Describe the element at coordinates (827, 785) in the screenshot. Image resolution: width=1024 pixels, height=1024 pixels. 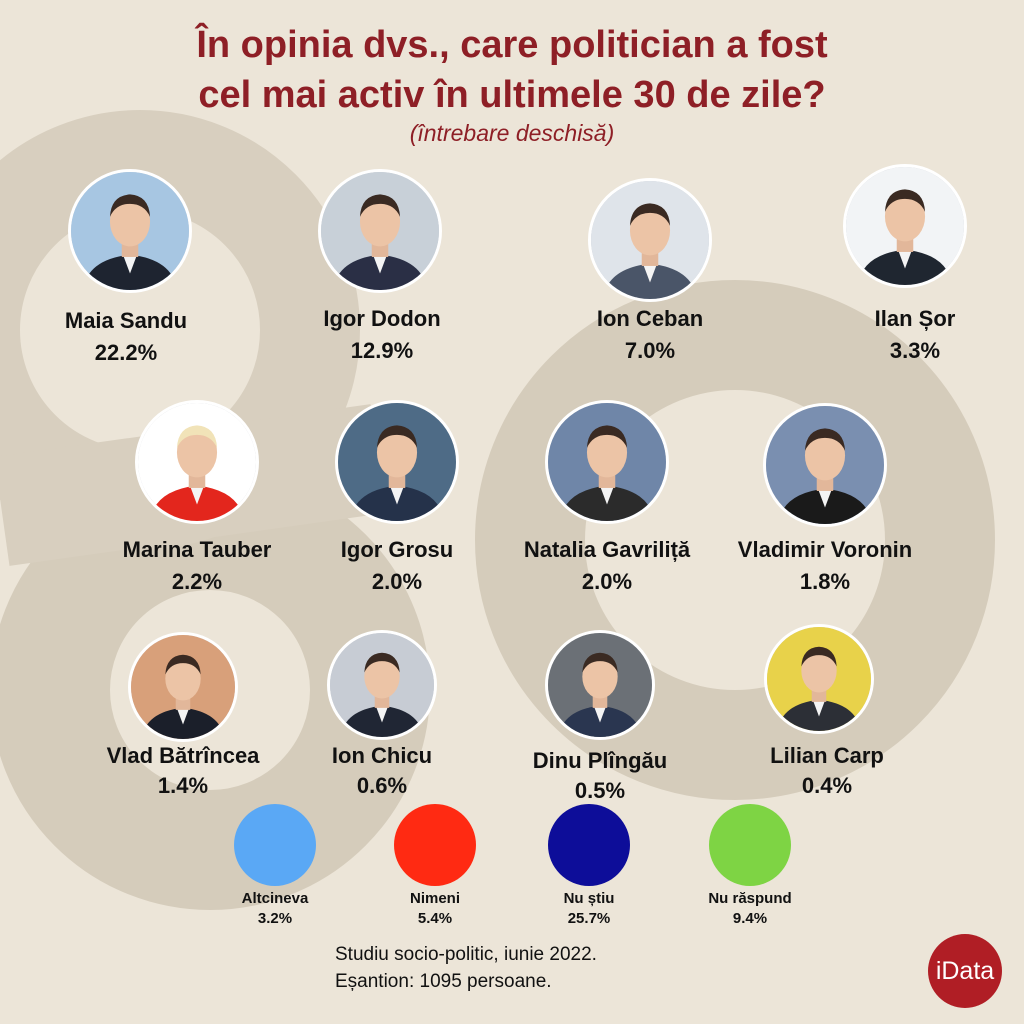
I see `politician-percentage: 0.4%` at that location.